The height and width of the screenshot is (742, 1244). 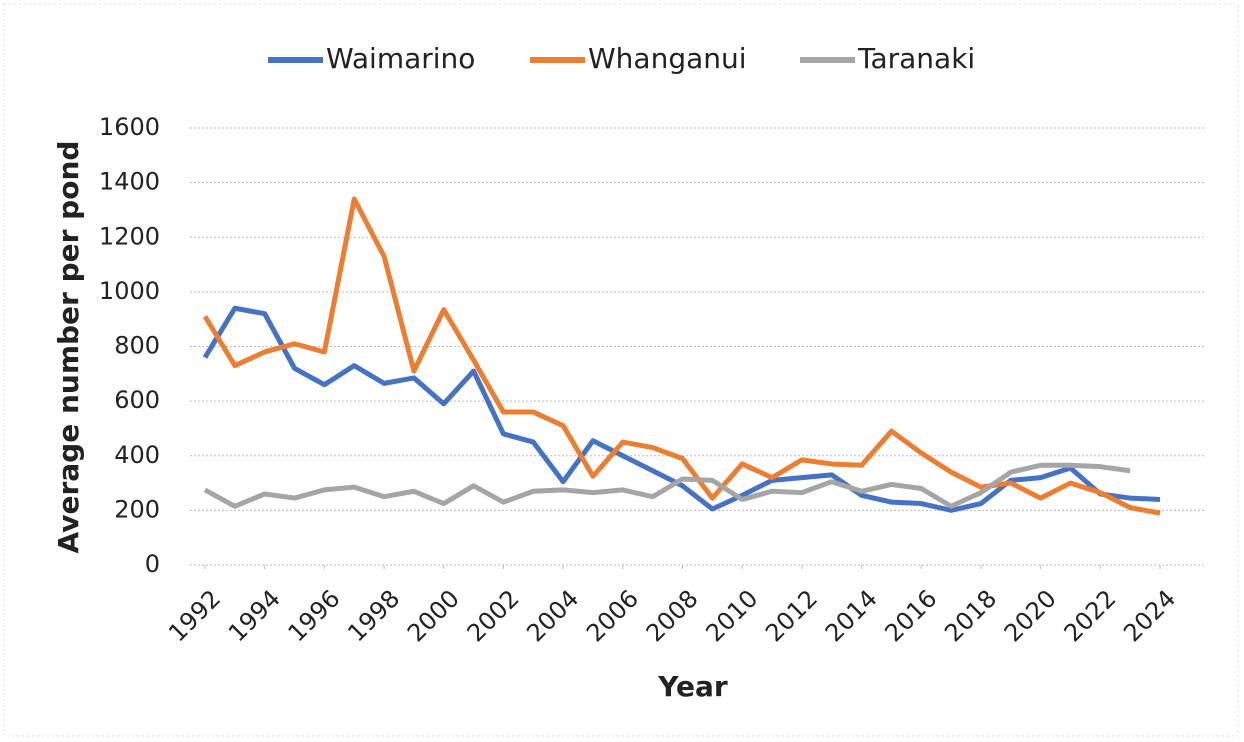 I want to click on x-axis-label: Year, so click(x=692, y=686).